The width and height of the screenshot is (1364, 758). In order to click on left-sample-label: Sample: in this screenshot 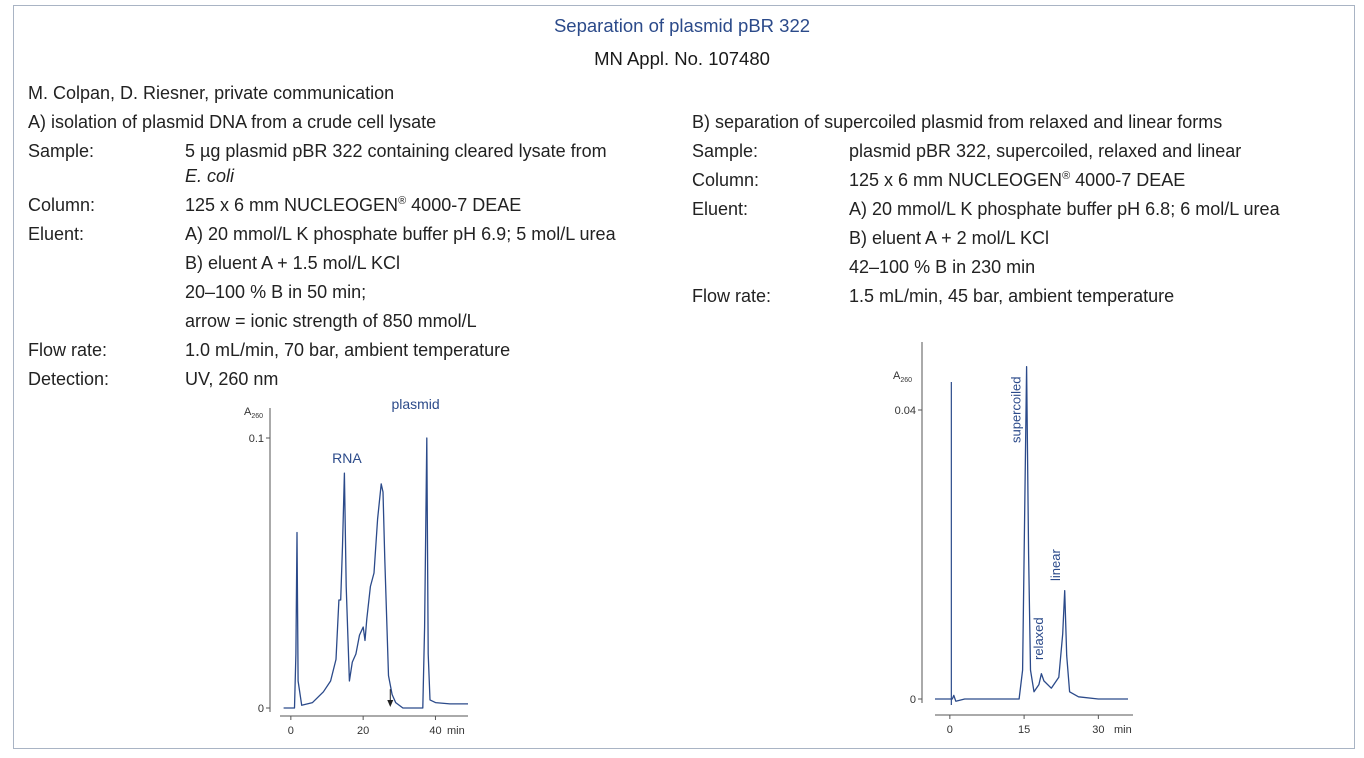, I will do `click(61, 151)`.